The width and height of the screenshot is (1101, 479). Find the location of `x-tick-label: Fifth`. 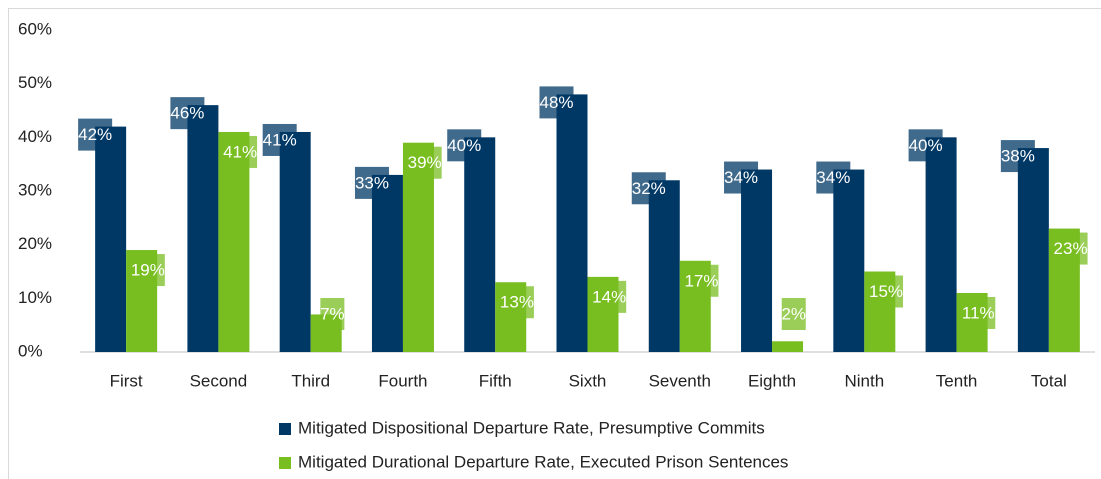

x-tick-label: Fifth is located at coordinates (495, 380).